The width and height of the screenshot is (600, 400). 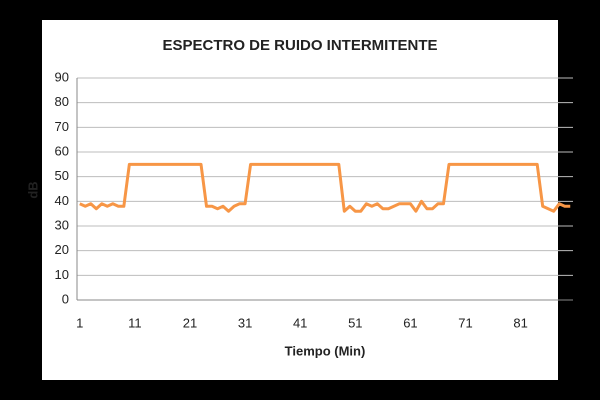 What do you see at coordinates (79, 322) in the screenshot?
I see `x-tick-label: 1` at bounding box center [79, 322].